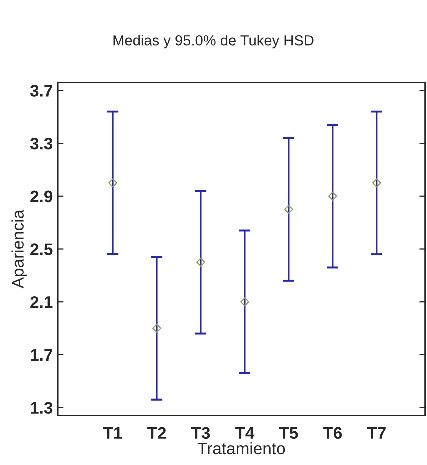 Image resolution: width=427 pixels, height=465 pixels. What do you see at coordinates (245, 433) in the screenshot?
I see `x-tick-label: T4` at bounding box center [245, 433].